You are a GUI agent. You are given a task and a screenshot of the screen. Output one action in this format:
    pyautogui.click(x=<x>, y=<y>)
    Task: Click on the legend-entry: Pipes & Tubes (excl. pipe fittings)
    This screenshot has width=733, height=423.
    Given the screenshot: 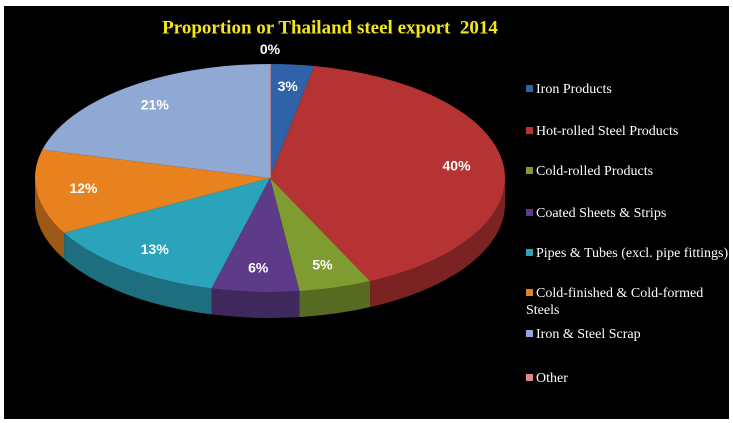 What is the action you would take?
    pyautogui.click(x=628, y=253)
    